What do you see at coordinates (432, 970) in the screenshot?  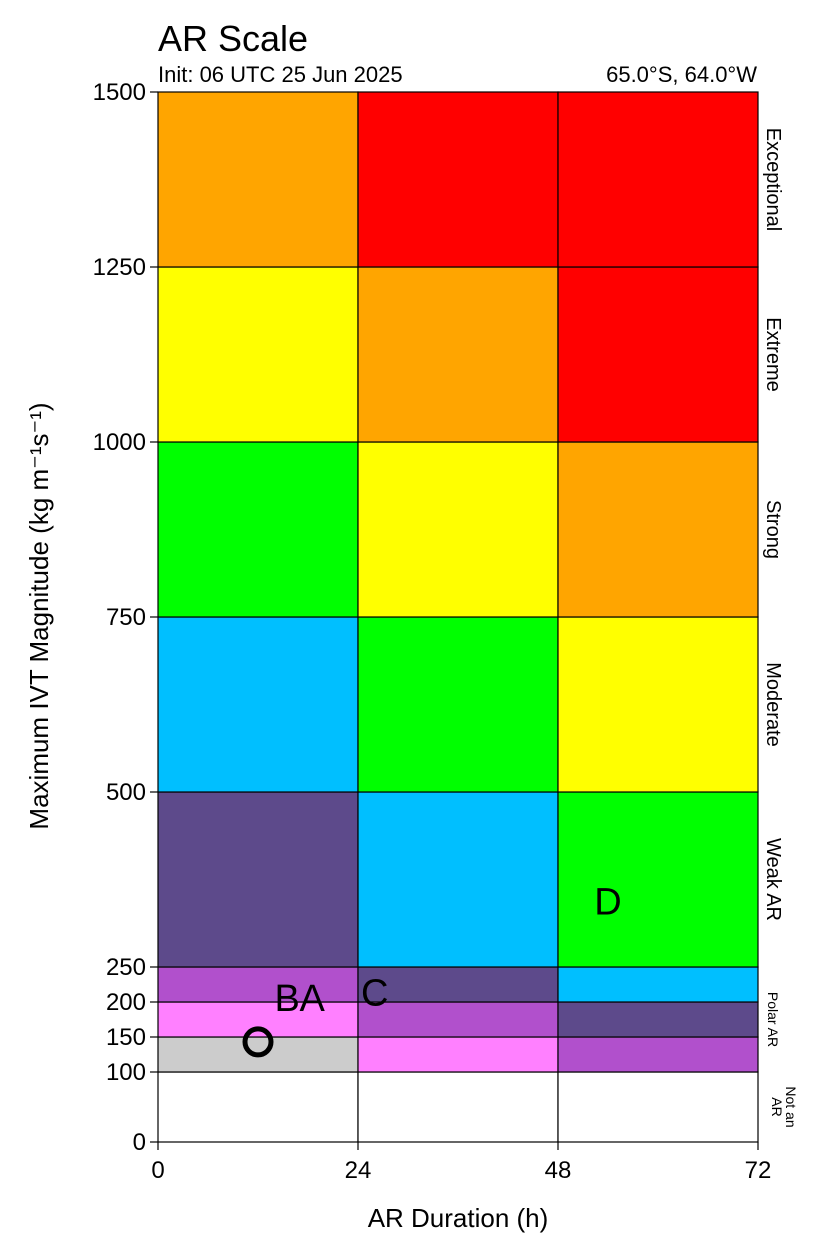 I see `forecast-markers: B A C D` at bounding box center [432, 970].